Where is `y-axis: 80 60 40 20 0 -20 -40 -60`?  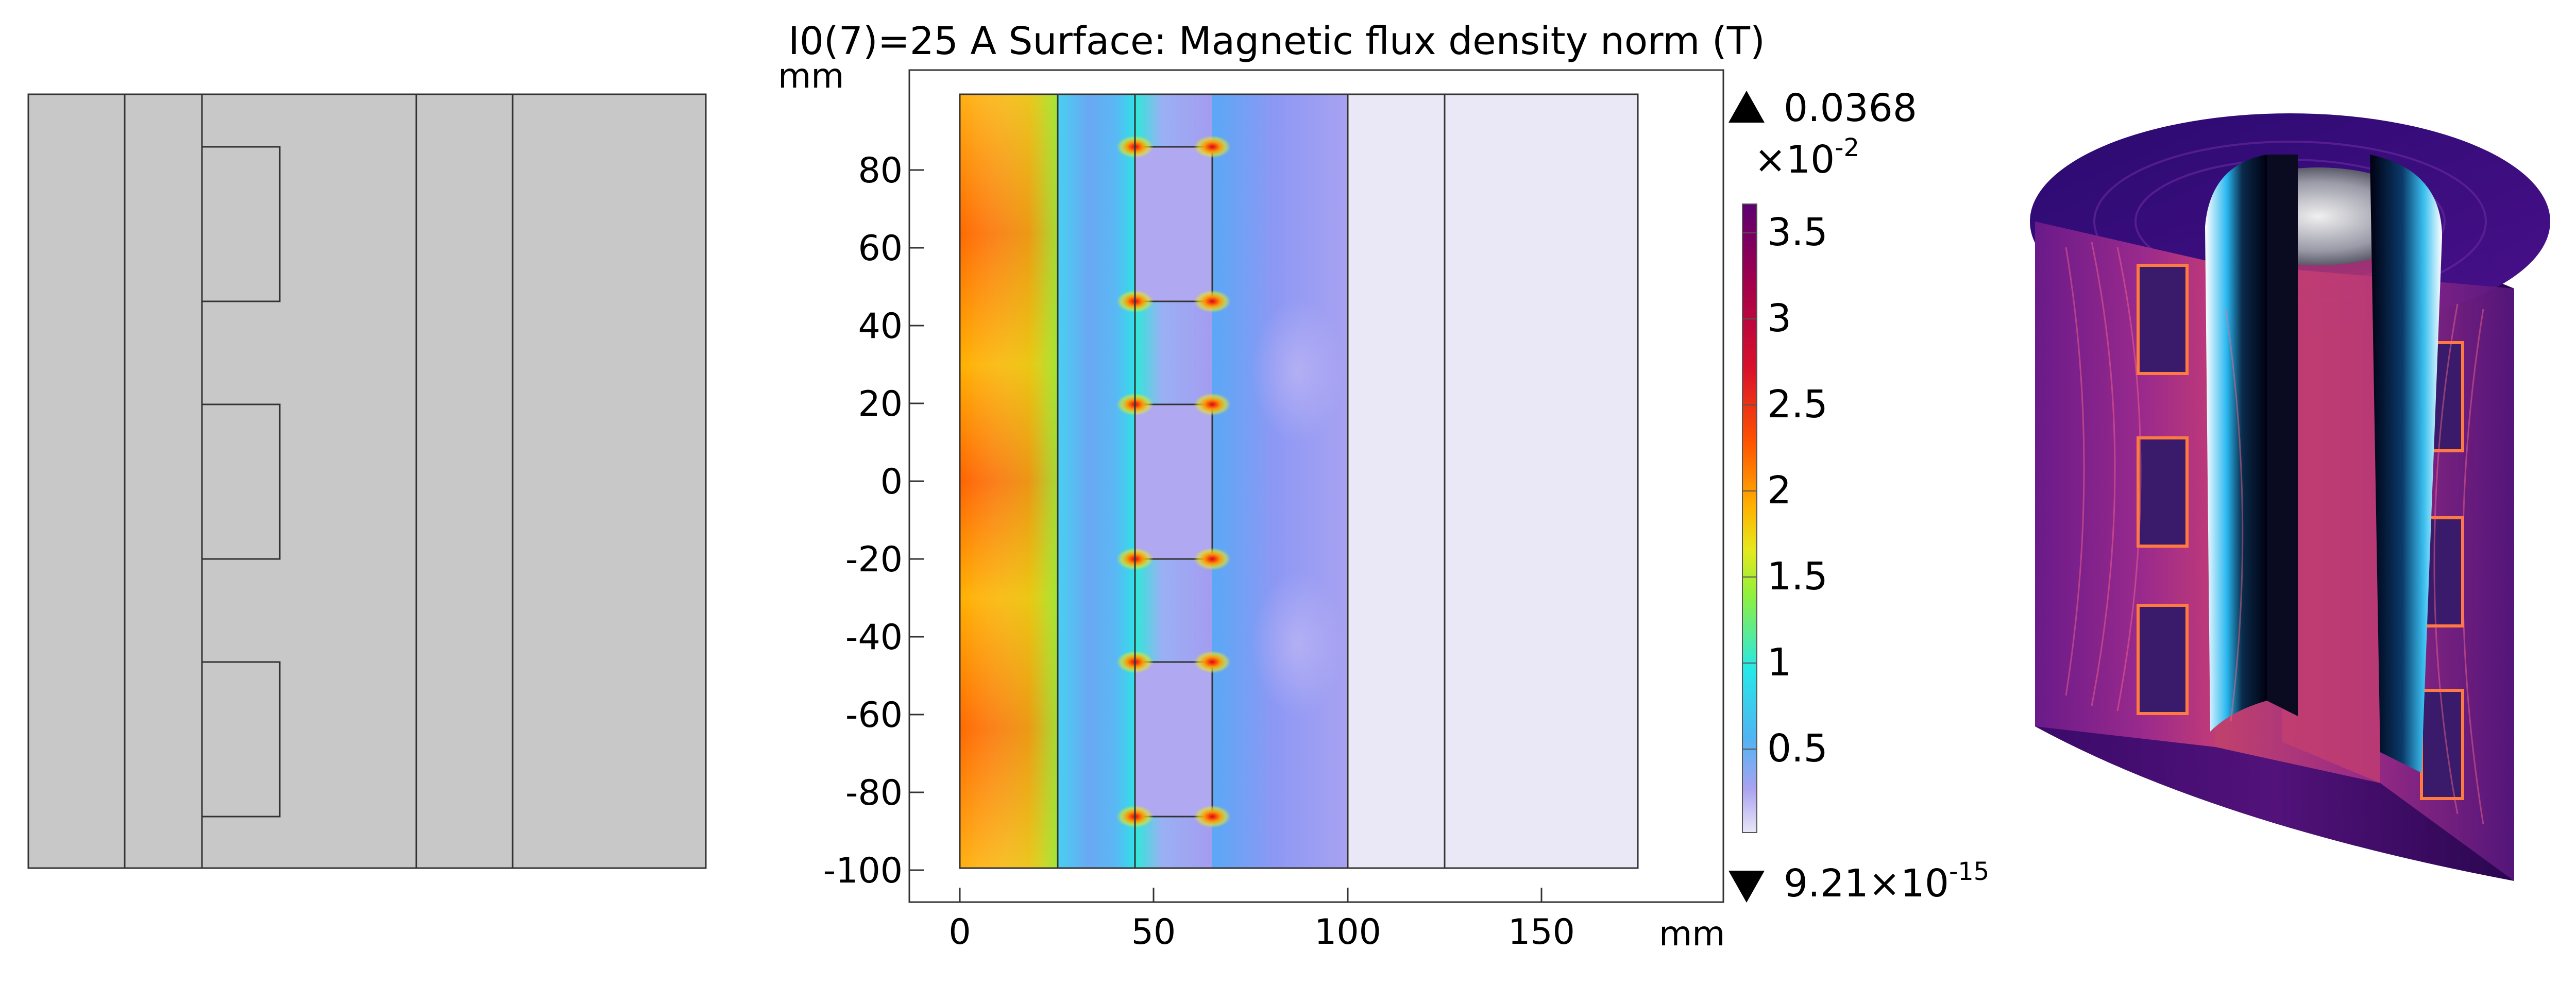
y-axis: 80 60 40 20 0 -20 -40 -60 is located at coordinates (873, 521).